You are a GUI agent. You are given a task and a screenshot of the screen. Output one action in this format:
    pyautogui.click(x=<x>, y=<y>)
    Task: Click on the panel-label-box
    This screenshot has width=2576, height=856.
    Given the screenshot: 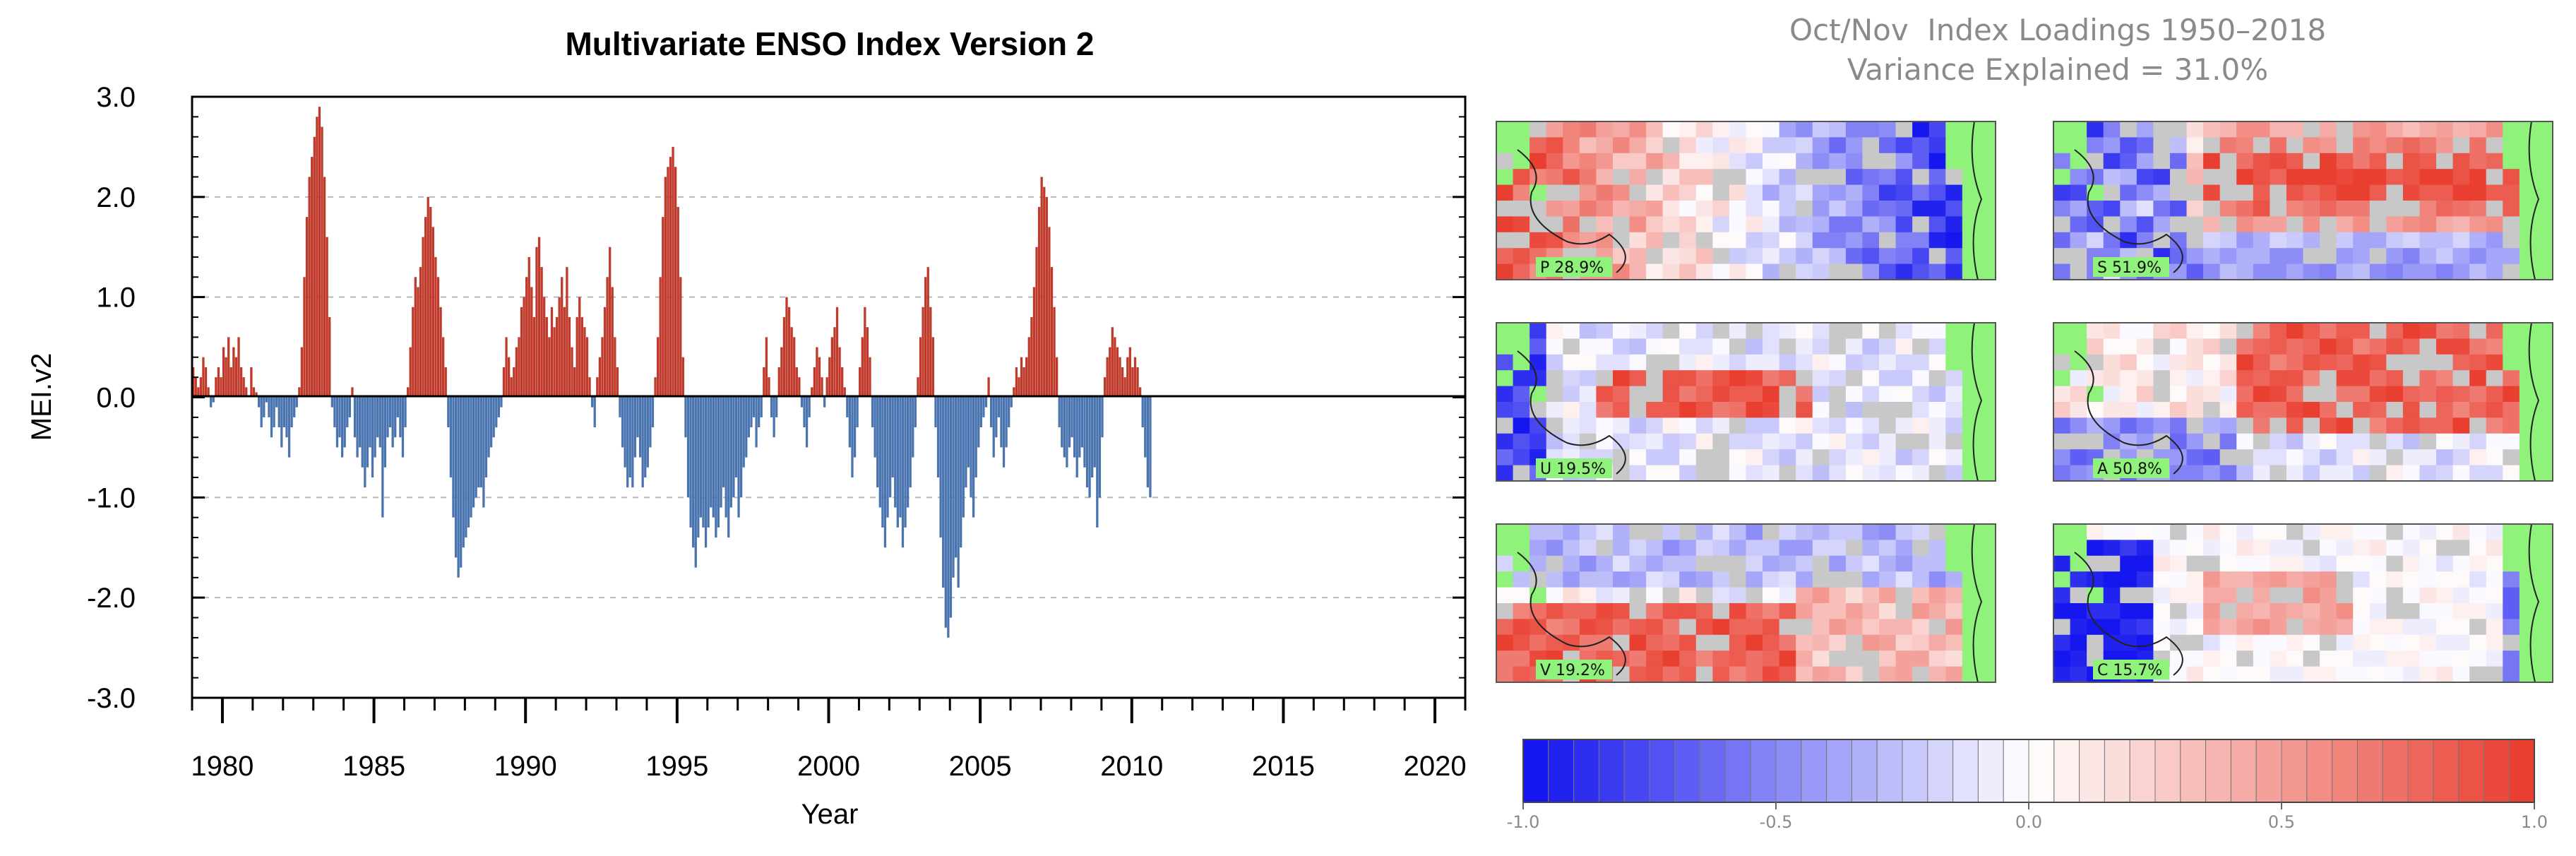 What is the action you would take?
    pyautogui.click(x=2131, y=267)
    